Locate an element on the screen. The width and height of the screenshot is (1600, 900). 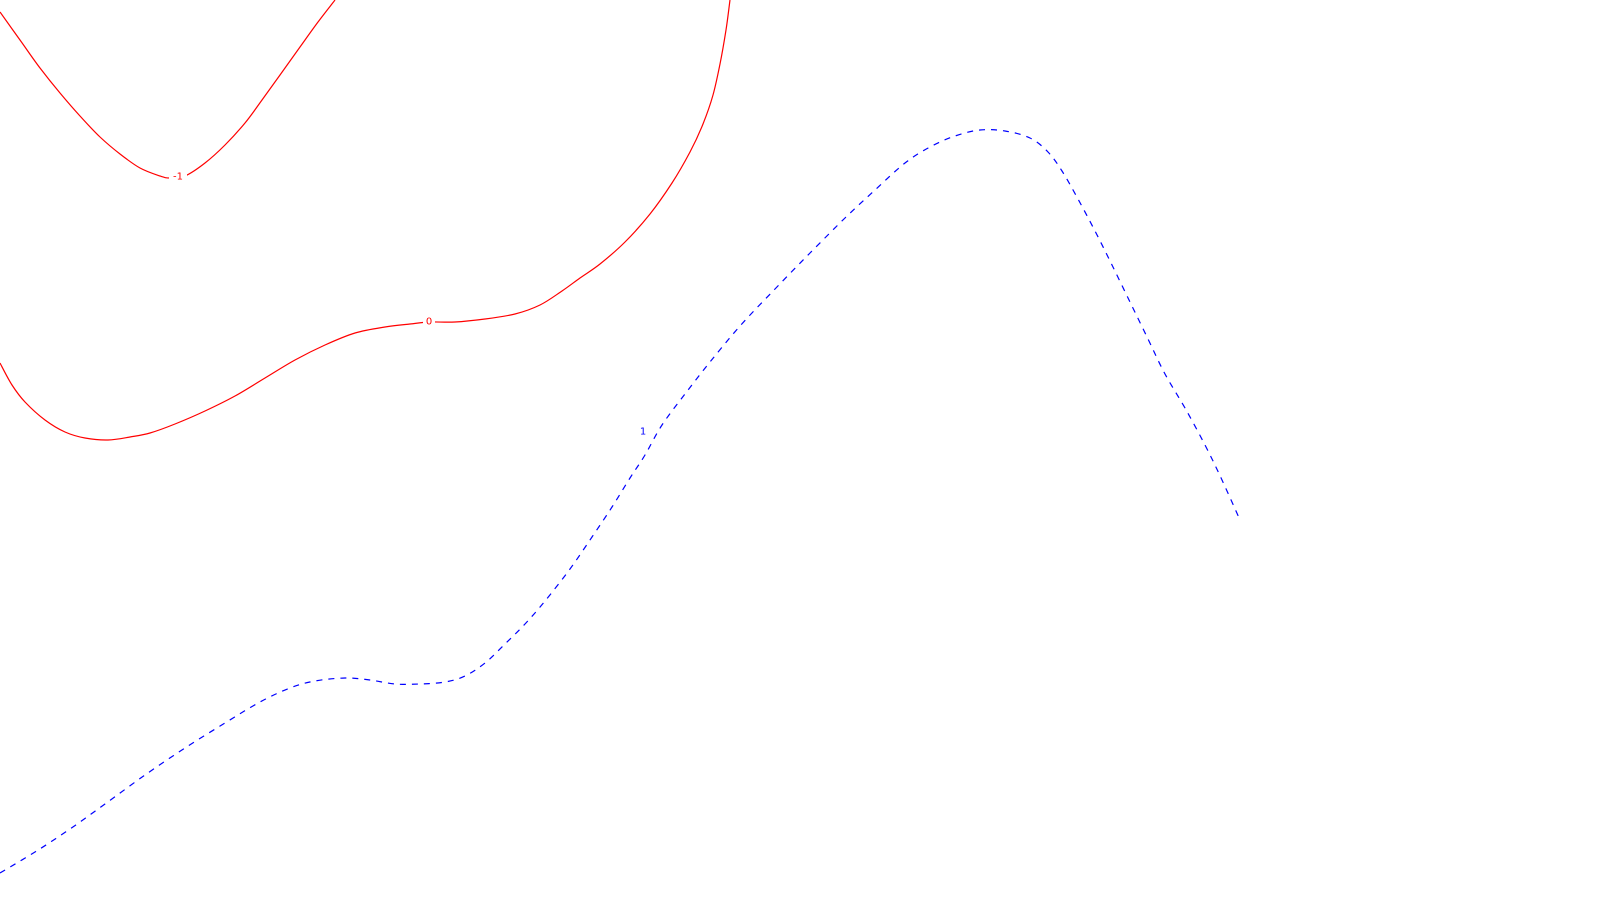
contour-label-level-neg1: -1 is located at coordinates (178, 177).